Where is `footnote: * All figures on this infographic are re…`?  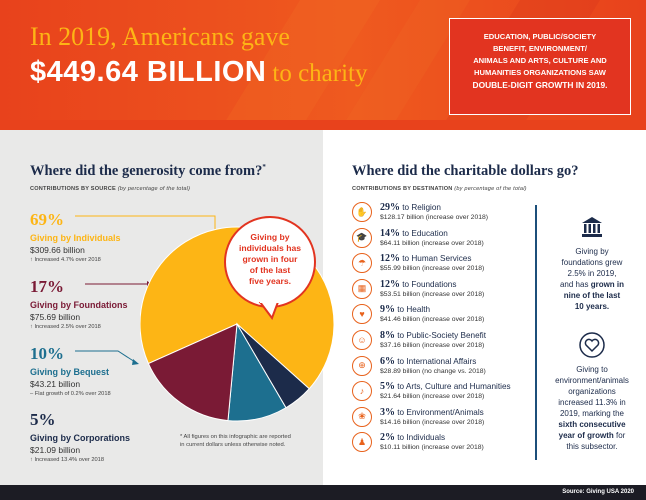
footnote: * All figures on this infographic are re… is located at coordinates (250, 441).